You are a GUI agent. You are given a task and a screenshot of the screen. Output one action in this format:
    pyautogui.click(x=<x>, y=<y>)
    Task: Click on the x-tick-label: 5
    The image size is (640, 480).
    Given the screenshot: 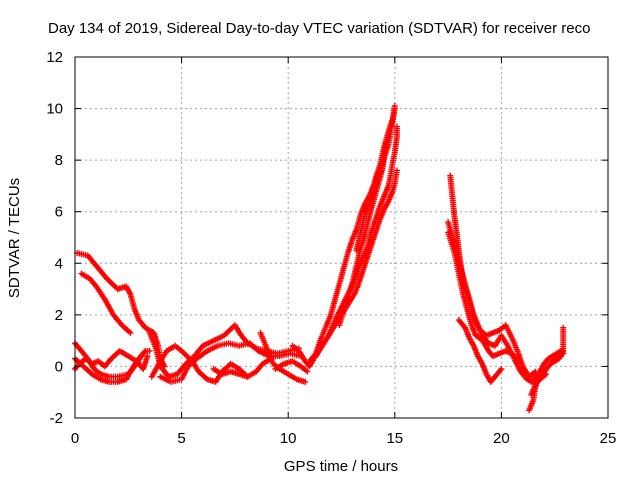 What is the action you would take?
    pyautogui.click(x=181, y=438)
    